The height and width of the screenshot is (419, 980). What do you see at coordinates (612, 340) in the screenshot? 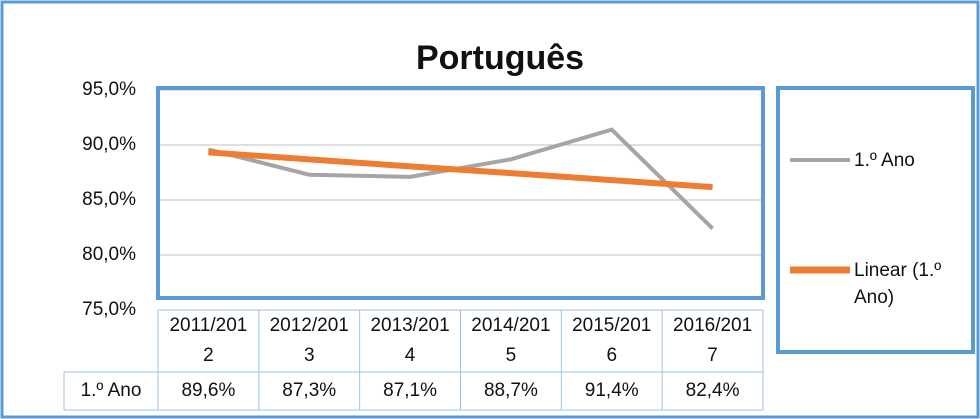
I see `x-tick-label: 2015/2016` at bounding box center [612, 340].